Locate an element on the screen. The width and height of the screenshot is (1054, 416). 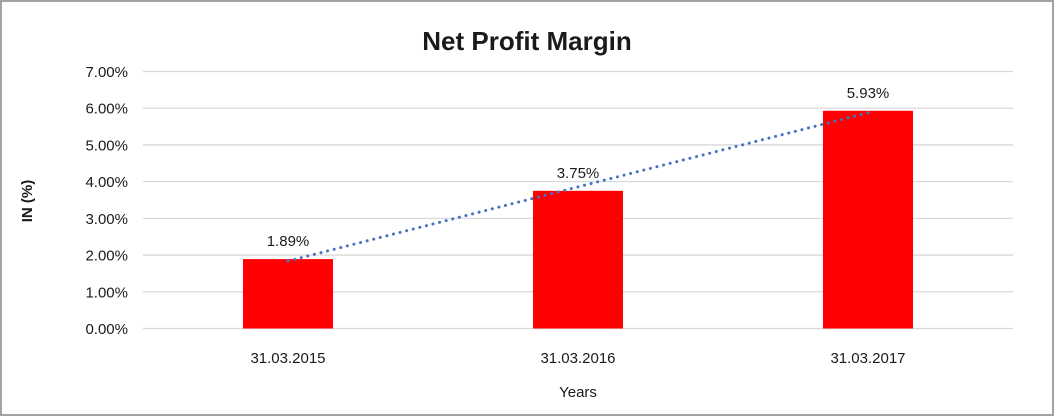
y-tick-label: 0.00% is located at coordinates (106, 329).